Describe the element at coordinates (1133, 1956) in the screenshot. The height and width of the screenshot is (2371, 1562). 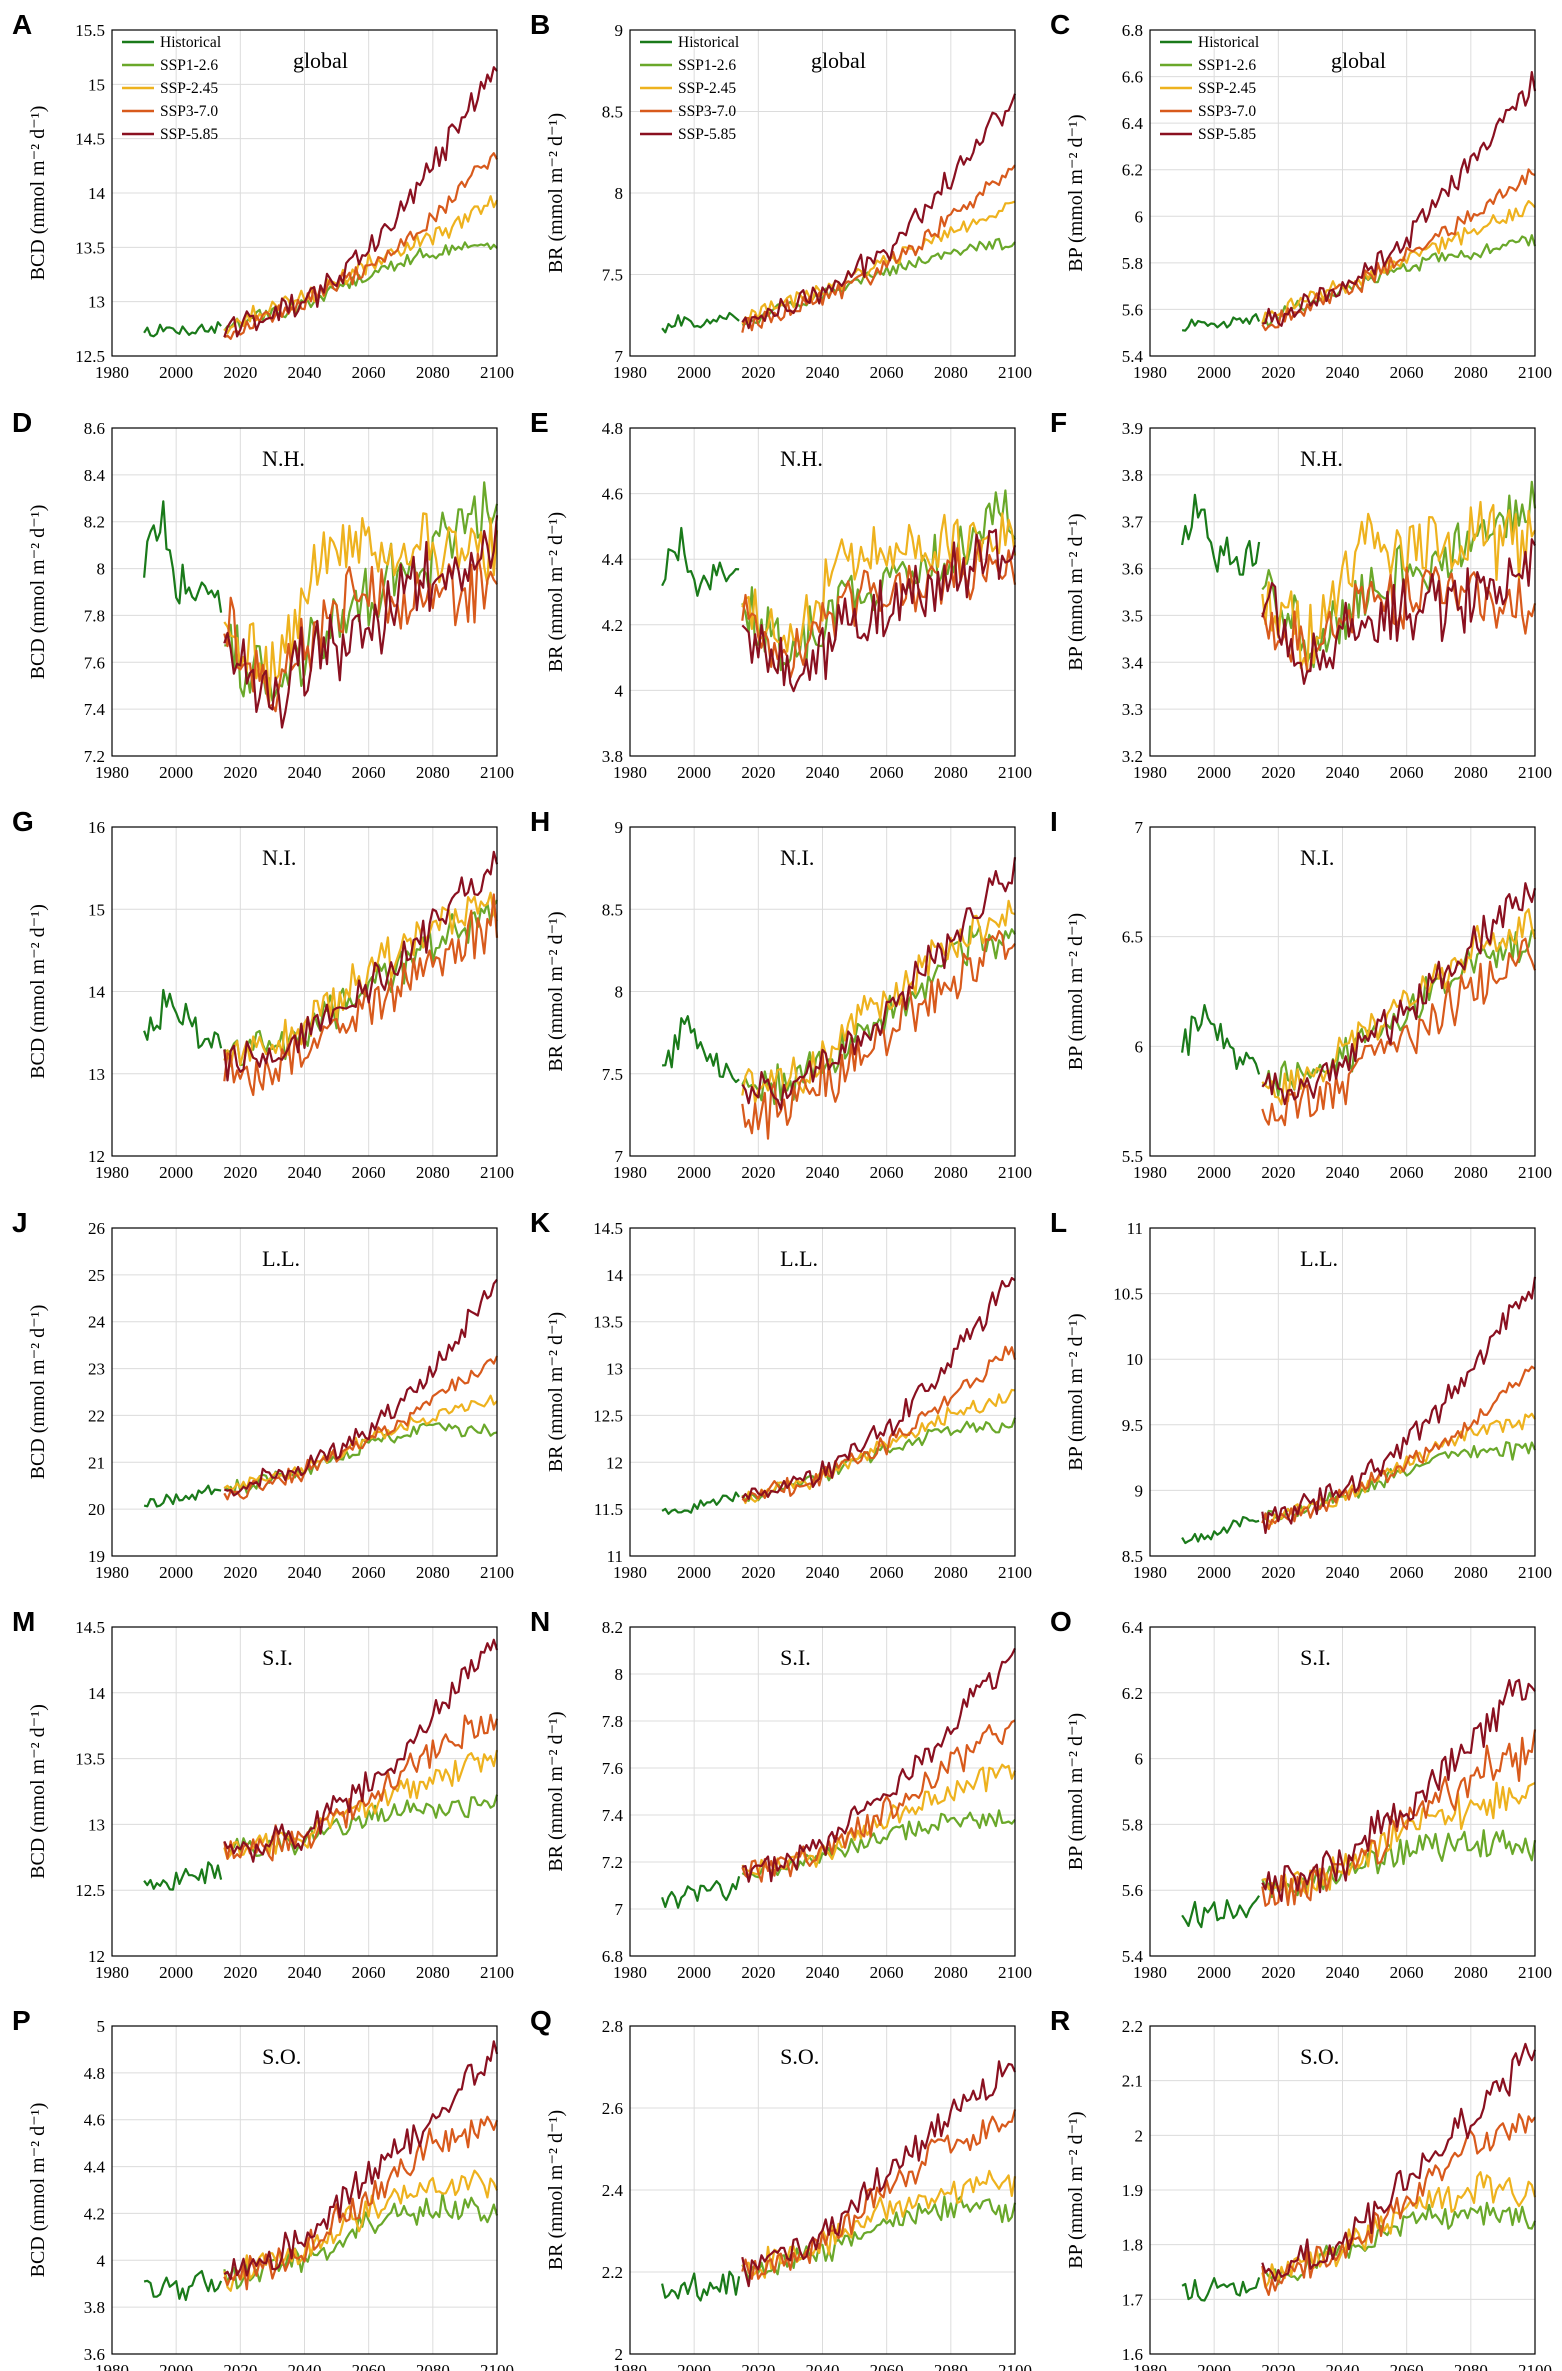
I see `y-tick-label: 5.4` at that location.